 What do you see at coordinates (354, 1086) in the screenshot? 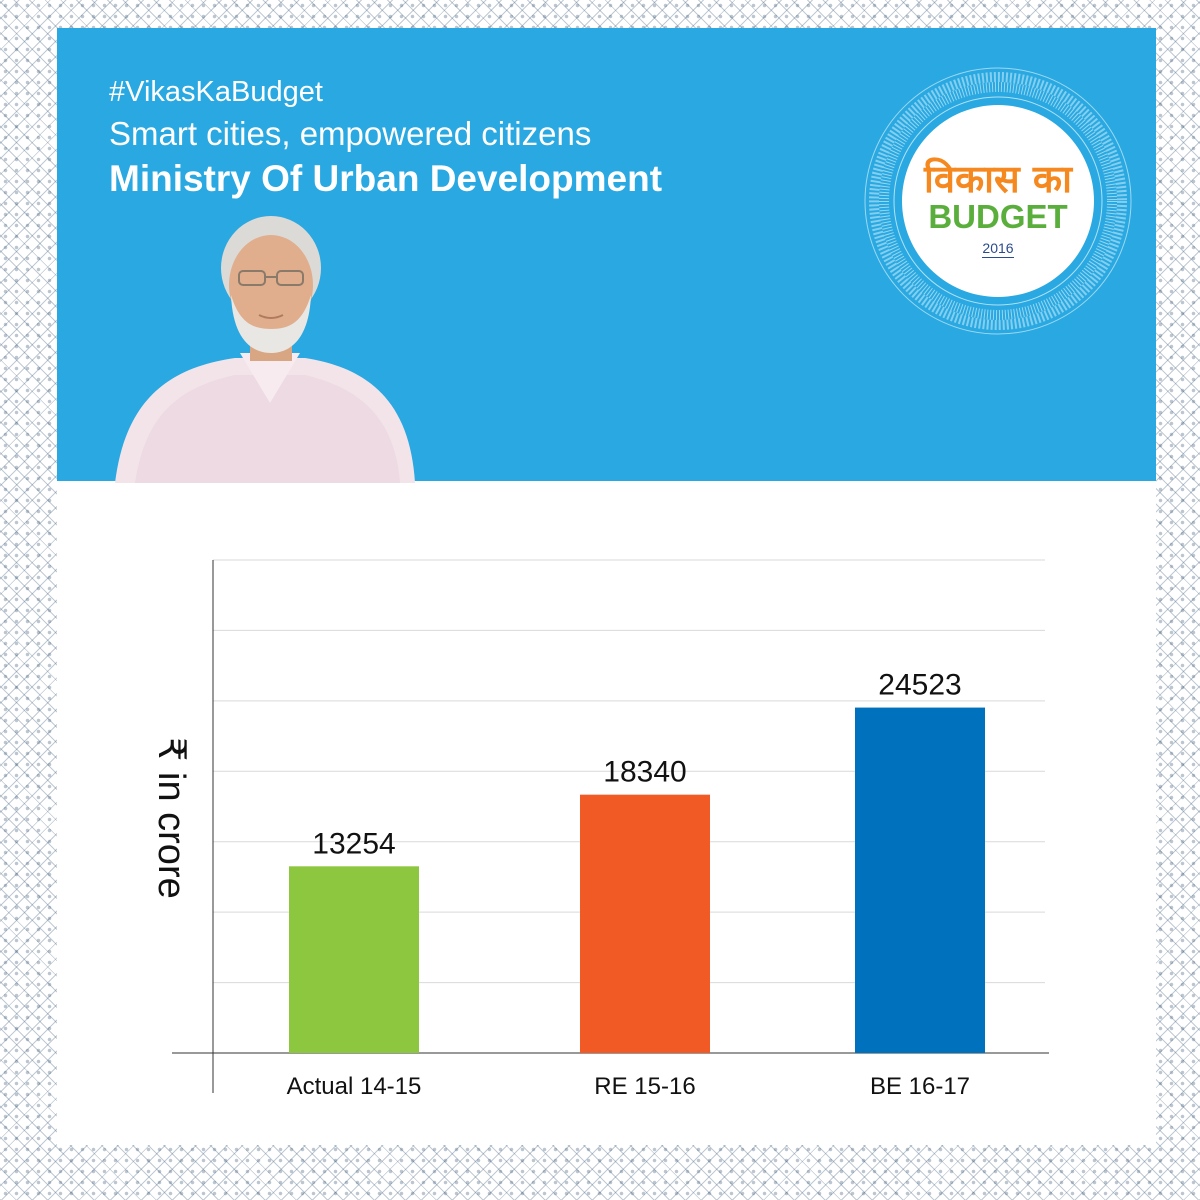
I see `x-tick-label: Actual 14-15` at bounding box center [354, 1086].